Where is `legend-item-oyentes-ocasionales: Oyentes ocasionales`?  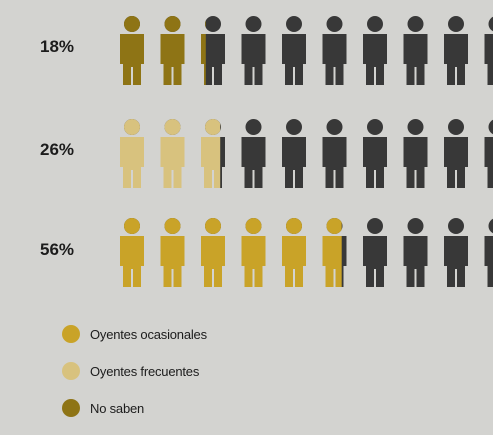
legend-item-oyentes-ocasionales: Oyentes ocasionales is located at coordinates (134, 334).